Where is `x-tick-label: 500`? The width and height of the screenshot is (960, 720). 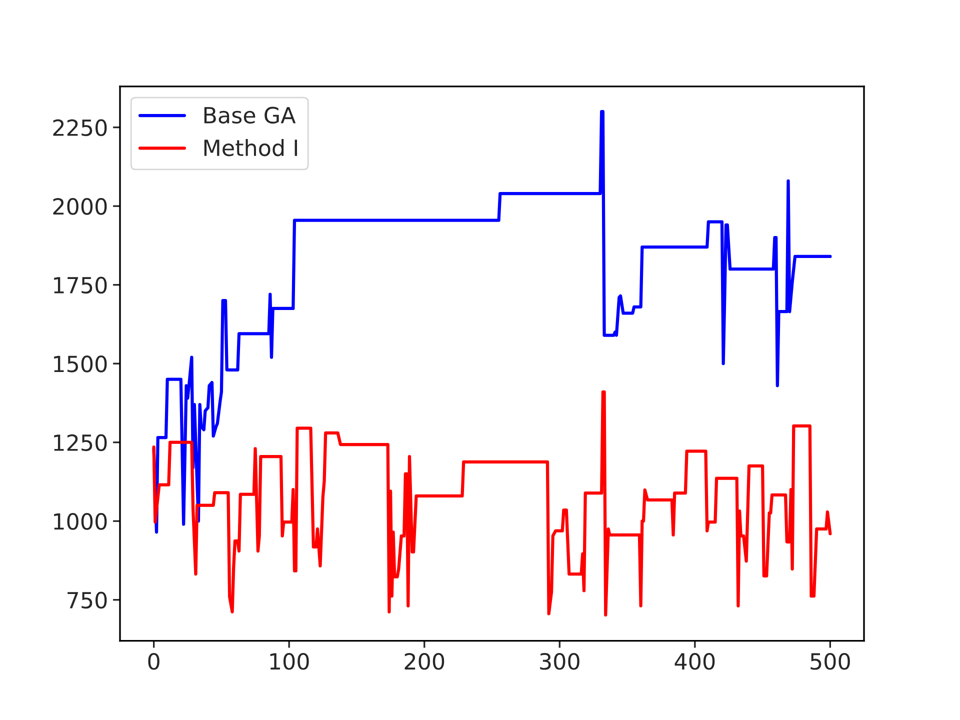
x-tick-label: 500 is located at coordinates (830, 661).